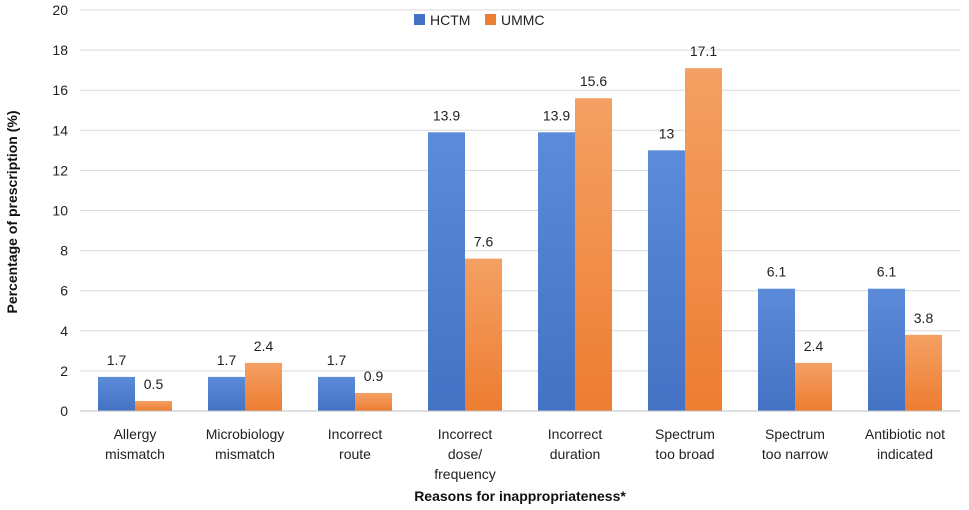  Describe the element at coordinates (905, 444) in the screenshot. I see `category-label-7: Antibiotic not indicated` at that location.